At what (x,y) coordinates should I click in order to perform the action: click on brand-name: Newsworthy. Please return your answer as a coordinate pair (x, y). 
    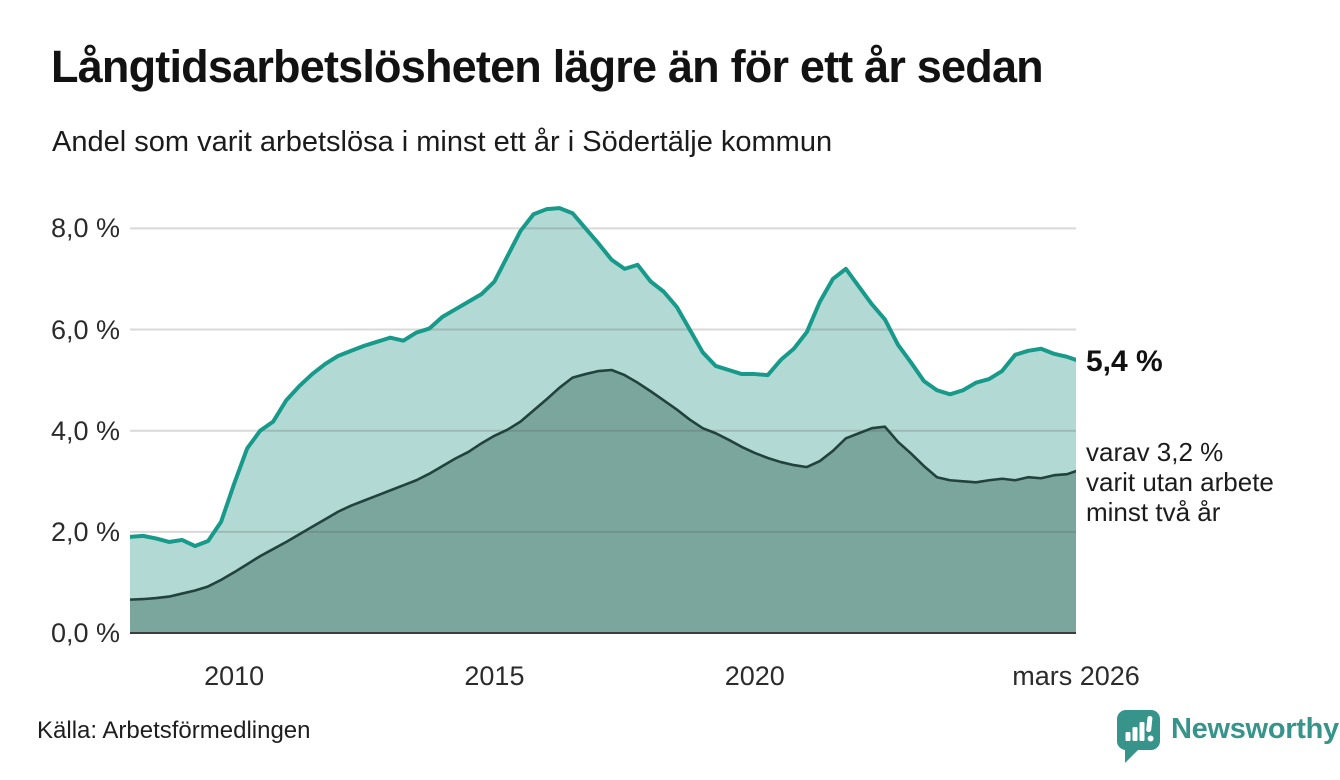
    Looking at the image, I should click on (1255, 728).